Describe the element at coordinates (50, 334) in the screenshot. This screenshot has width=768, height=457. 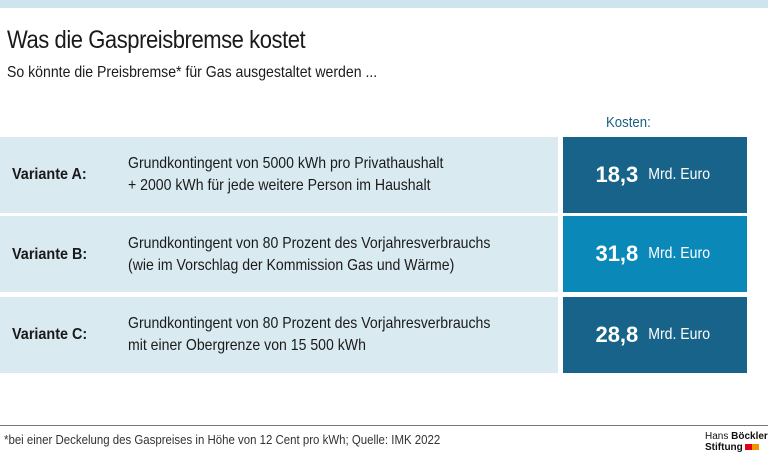
I see `variant-label: Variante C:` at that location.